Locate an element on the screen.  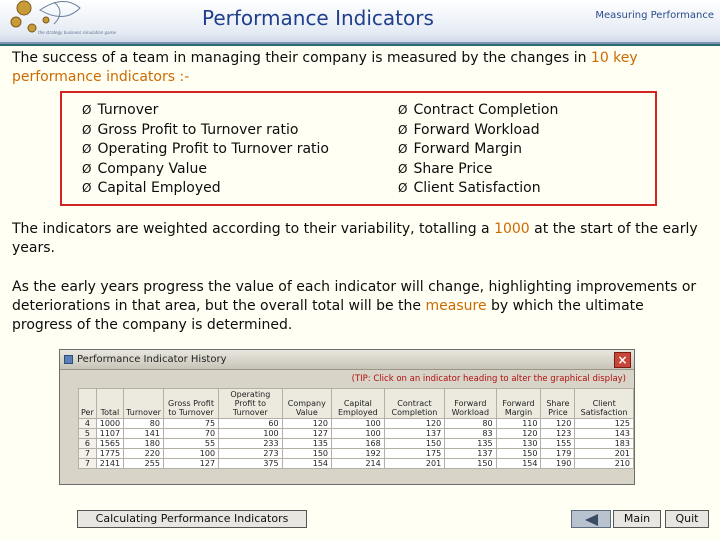
section-subtitle: Measuring Performance is located at coordinates (654, 15).